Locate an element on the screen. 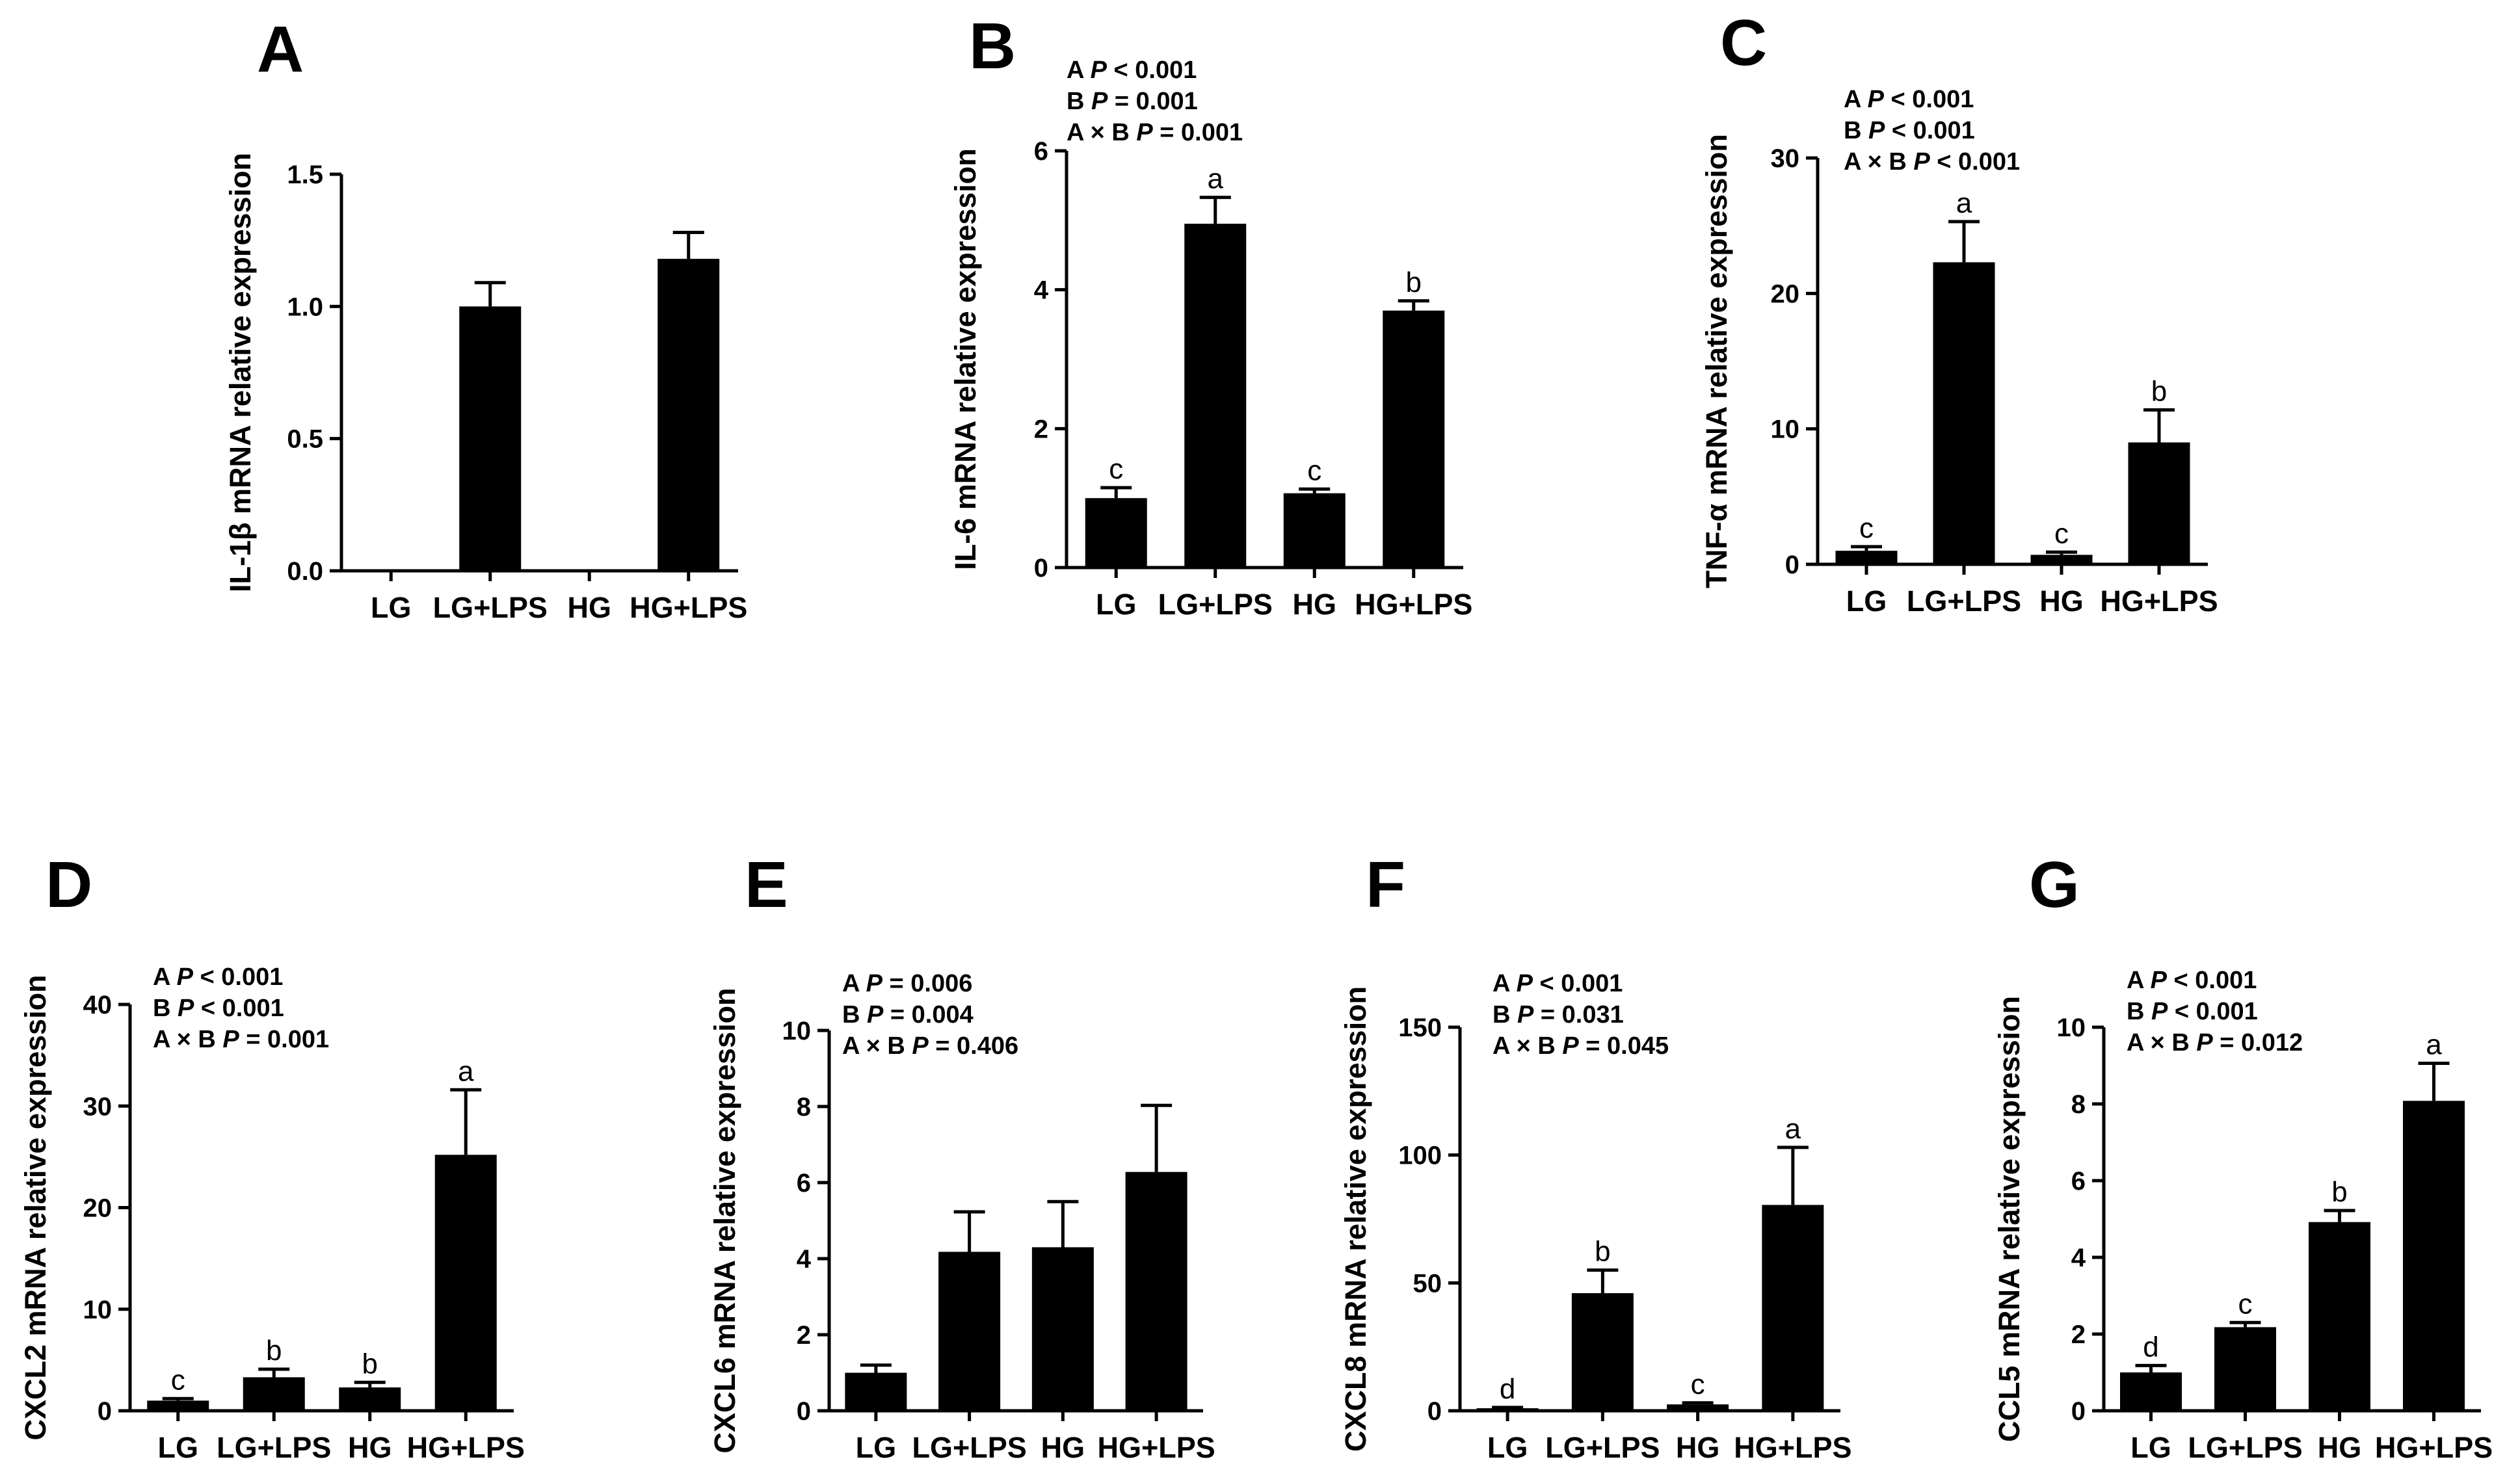 This screenshot has height=1481, width=2520. y-tick-label-g: 6 is located at coordinates (2078, 1181).